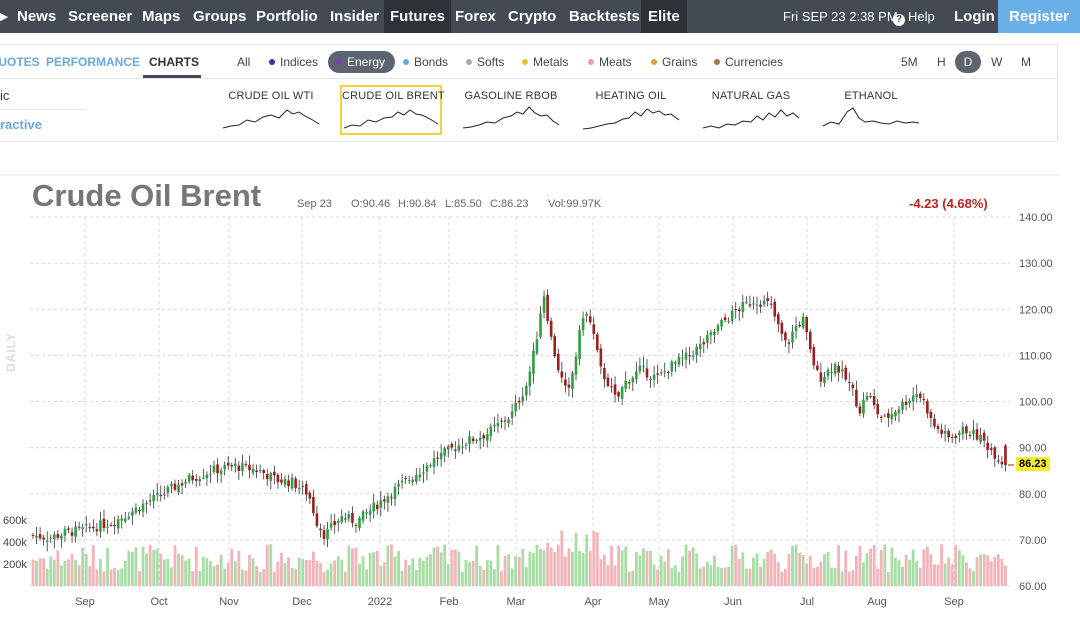 This screenshot has height=641, width=1080. I want to click on timeframe-5m: 5M, so click(909, 62).